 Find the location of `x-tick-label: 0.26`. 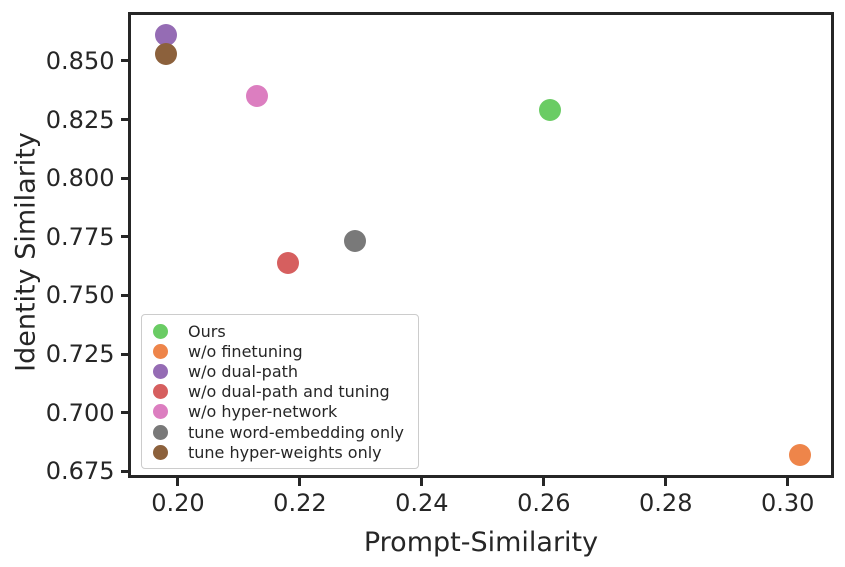

x-tick-label: 0.26 is located at coordinates (544, 503).